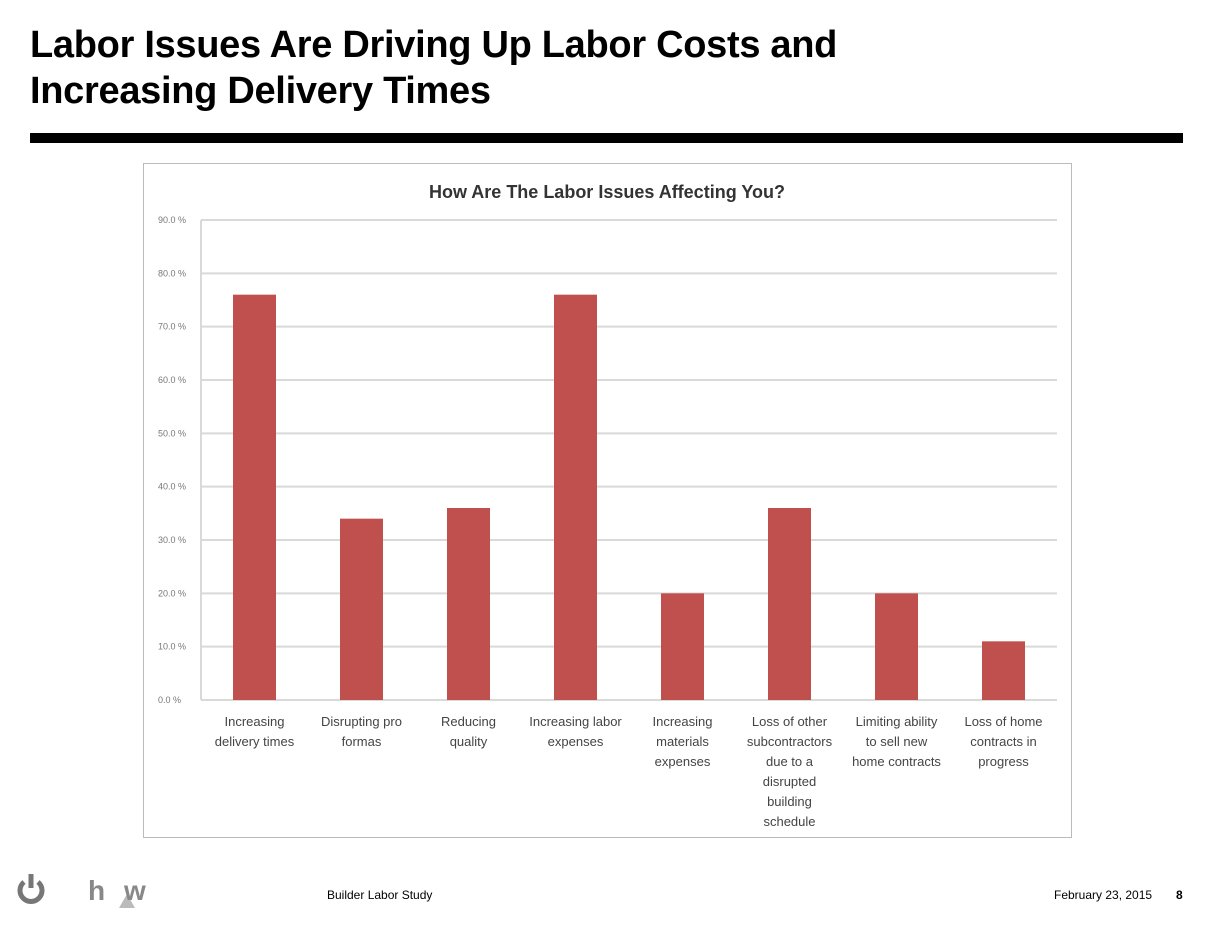 The image size is (1210, 928). I want to click on y-tick-label: 30.0 %, so click(172, 540).